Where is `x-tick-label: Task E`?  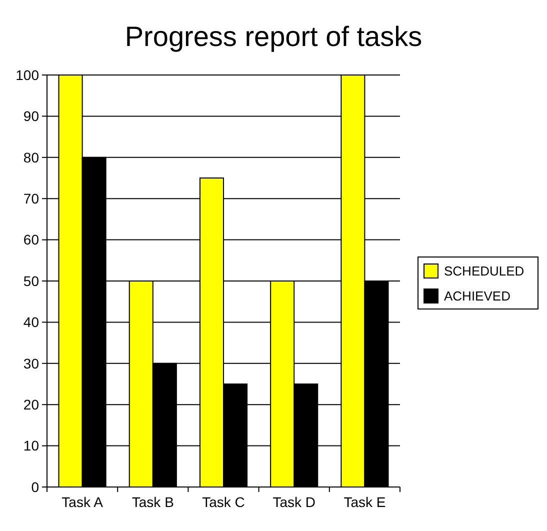 x-tick-label: Task E is located at coordinates (365, 502).